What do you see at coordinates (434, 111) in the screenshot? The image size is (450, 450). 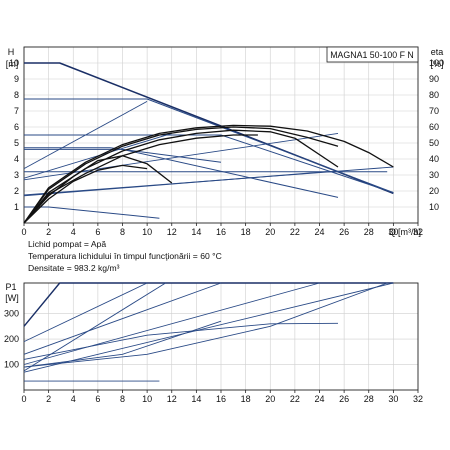 I see `y-right-tick-label: 70` at bounding box center [434, 111].